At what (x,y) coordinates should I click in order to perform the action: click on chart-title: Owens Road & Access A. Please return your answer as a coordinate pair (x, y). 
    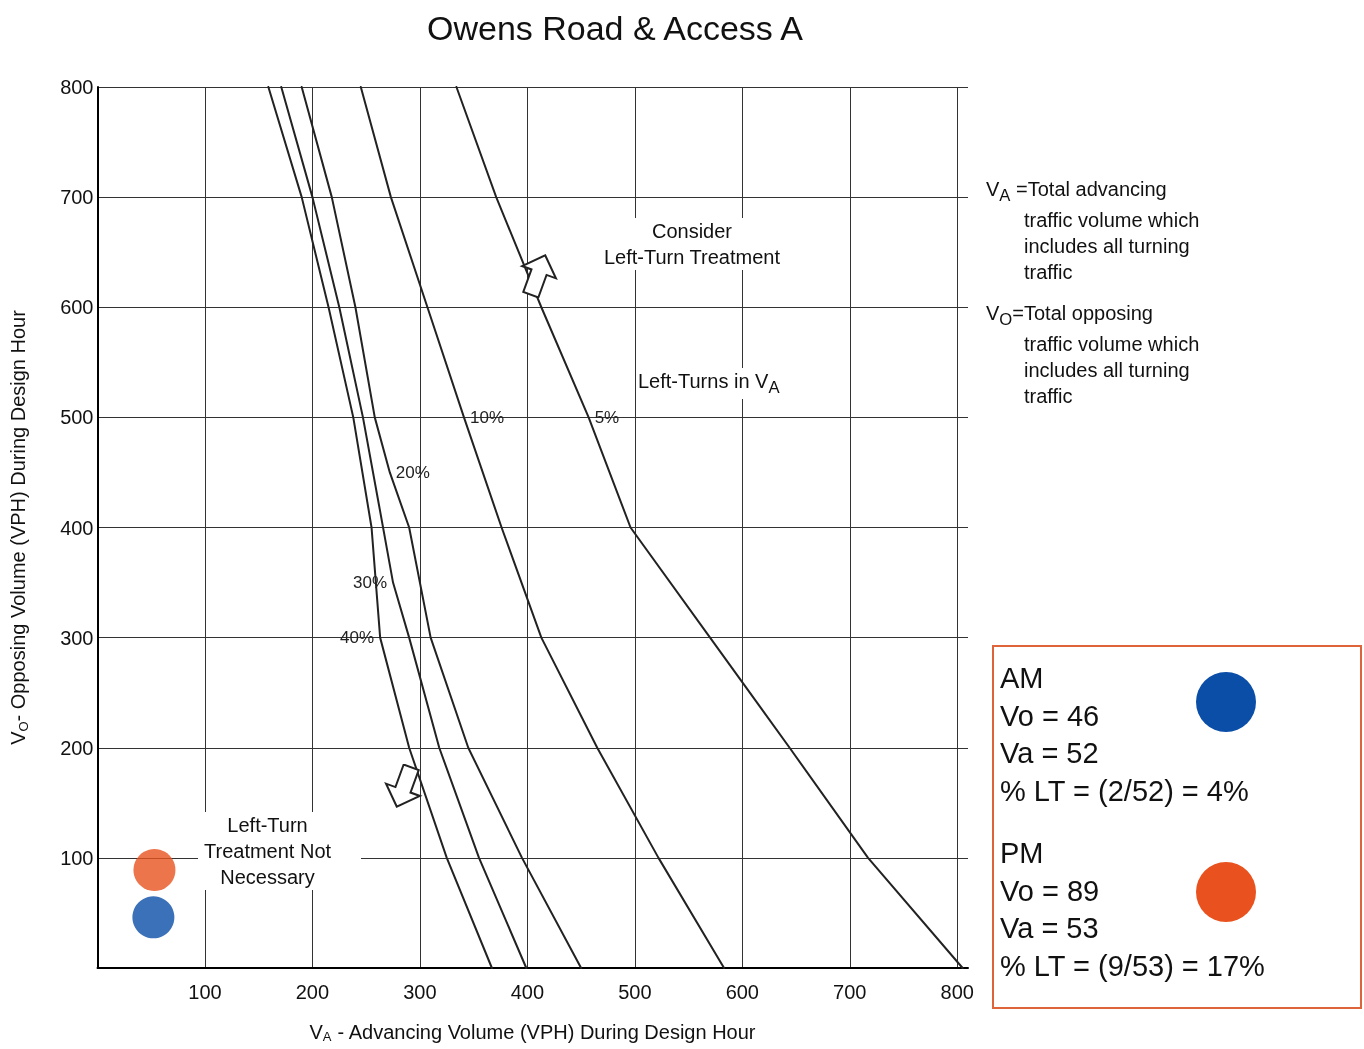
    Looking at the image, I should click on (615, 28).